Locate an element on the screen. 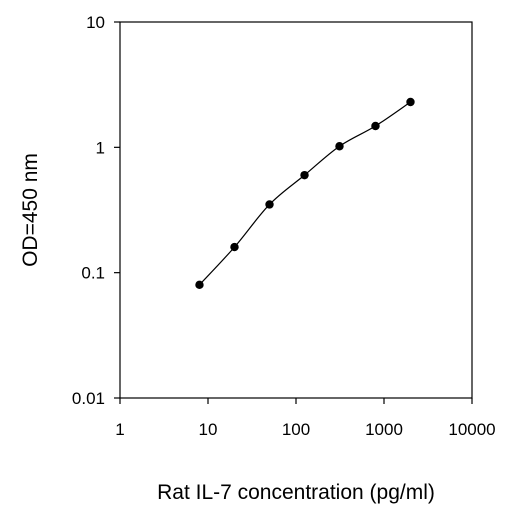 The image size is (514, 512). y-tick-label-10: 10 is located at coordinates (95, 22).